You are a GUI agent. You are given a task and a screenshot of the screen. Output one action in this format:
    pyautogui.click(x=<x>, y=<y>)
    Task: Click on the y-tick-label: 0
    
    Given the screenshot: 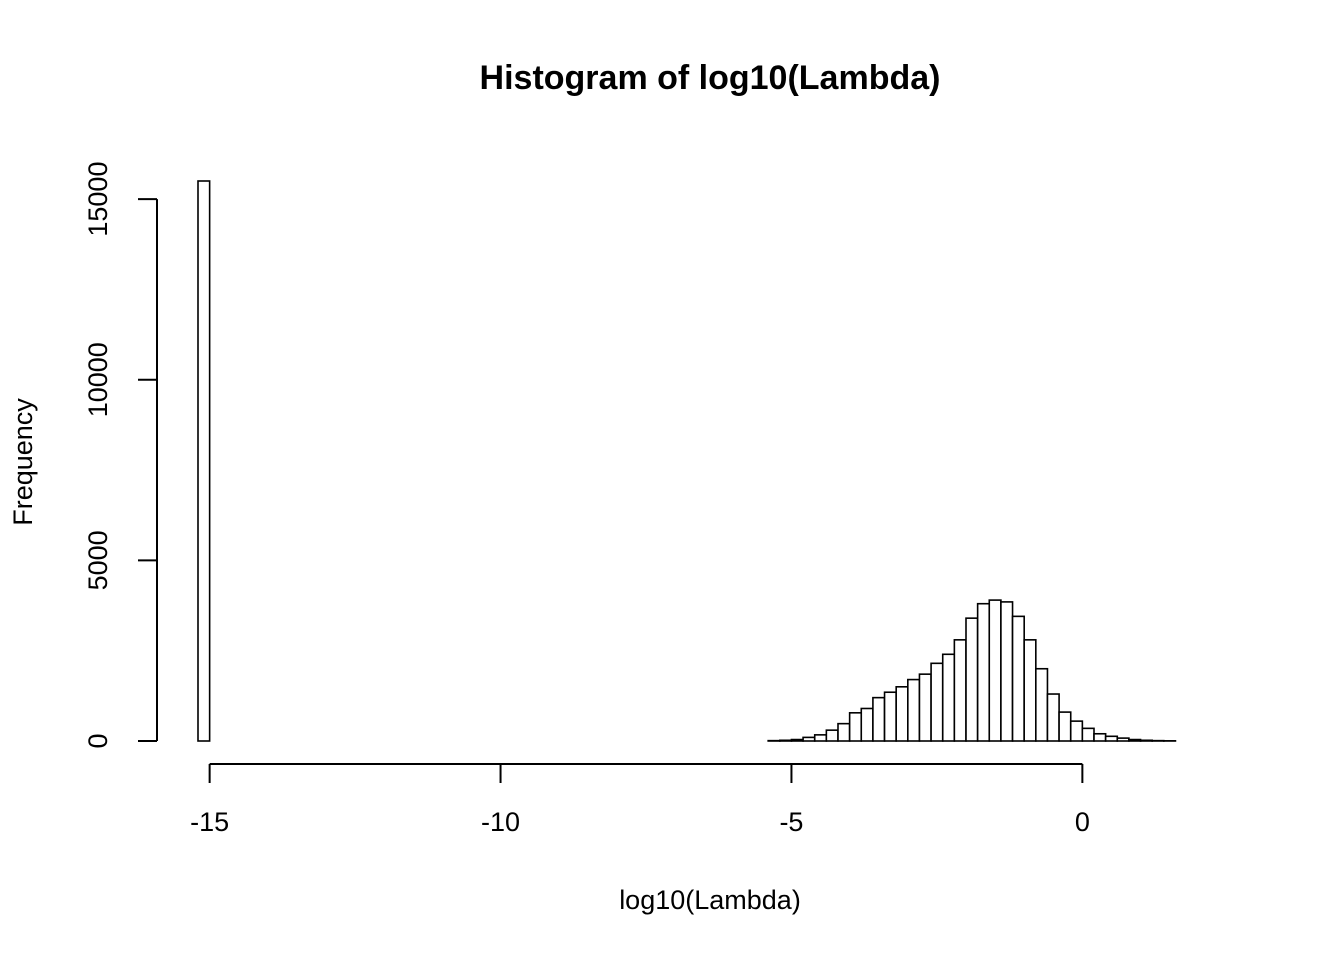 What is the action you would take?
    pyautogui.click(x=98, y=740)
    